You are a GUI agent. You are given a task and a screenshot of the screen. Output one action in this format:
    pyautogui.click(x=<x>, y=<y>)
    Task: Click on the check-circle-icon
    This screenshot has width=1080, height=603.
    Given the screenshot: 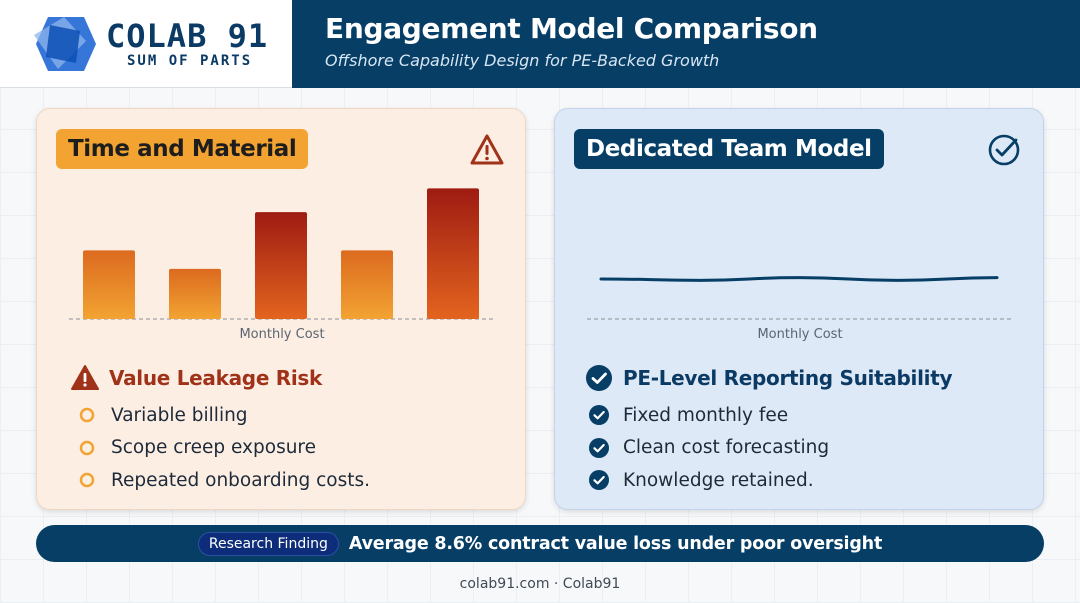 What is the action you would take?
    pyautogui.click(x=1004, y=150)
    